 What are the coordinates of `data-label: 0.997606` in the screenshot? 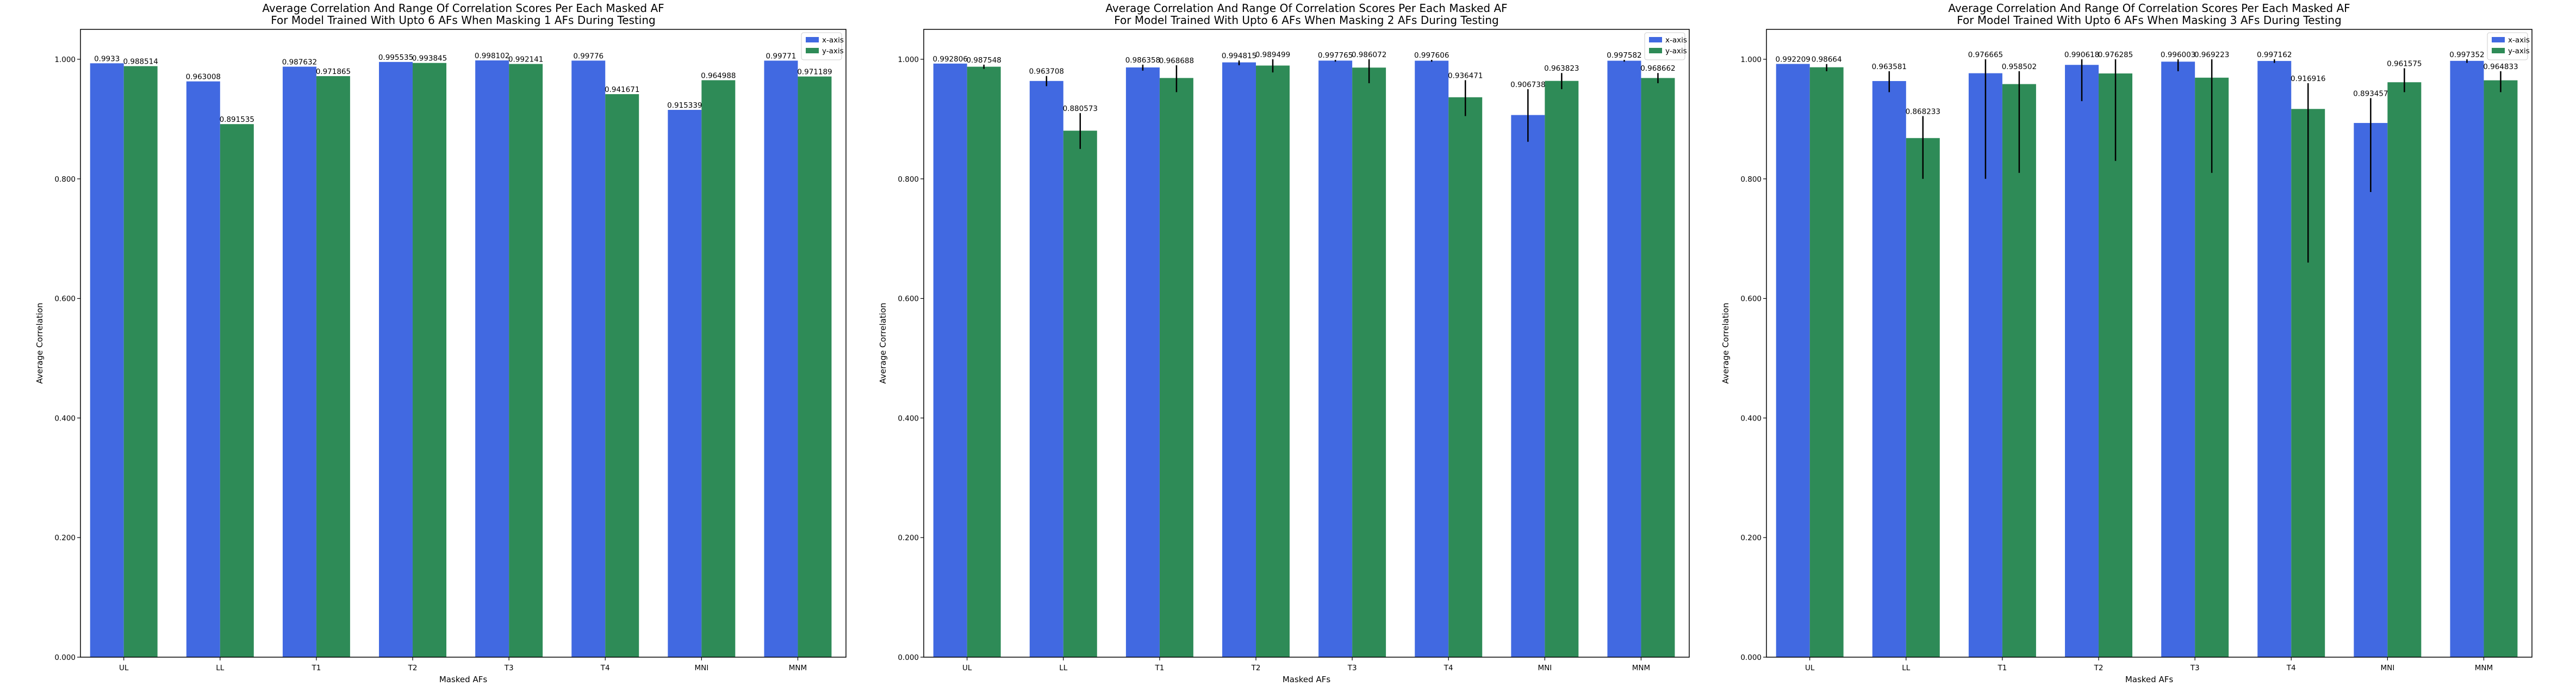 It's located at (1431, 55).